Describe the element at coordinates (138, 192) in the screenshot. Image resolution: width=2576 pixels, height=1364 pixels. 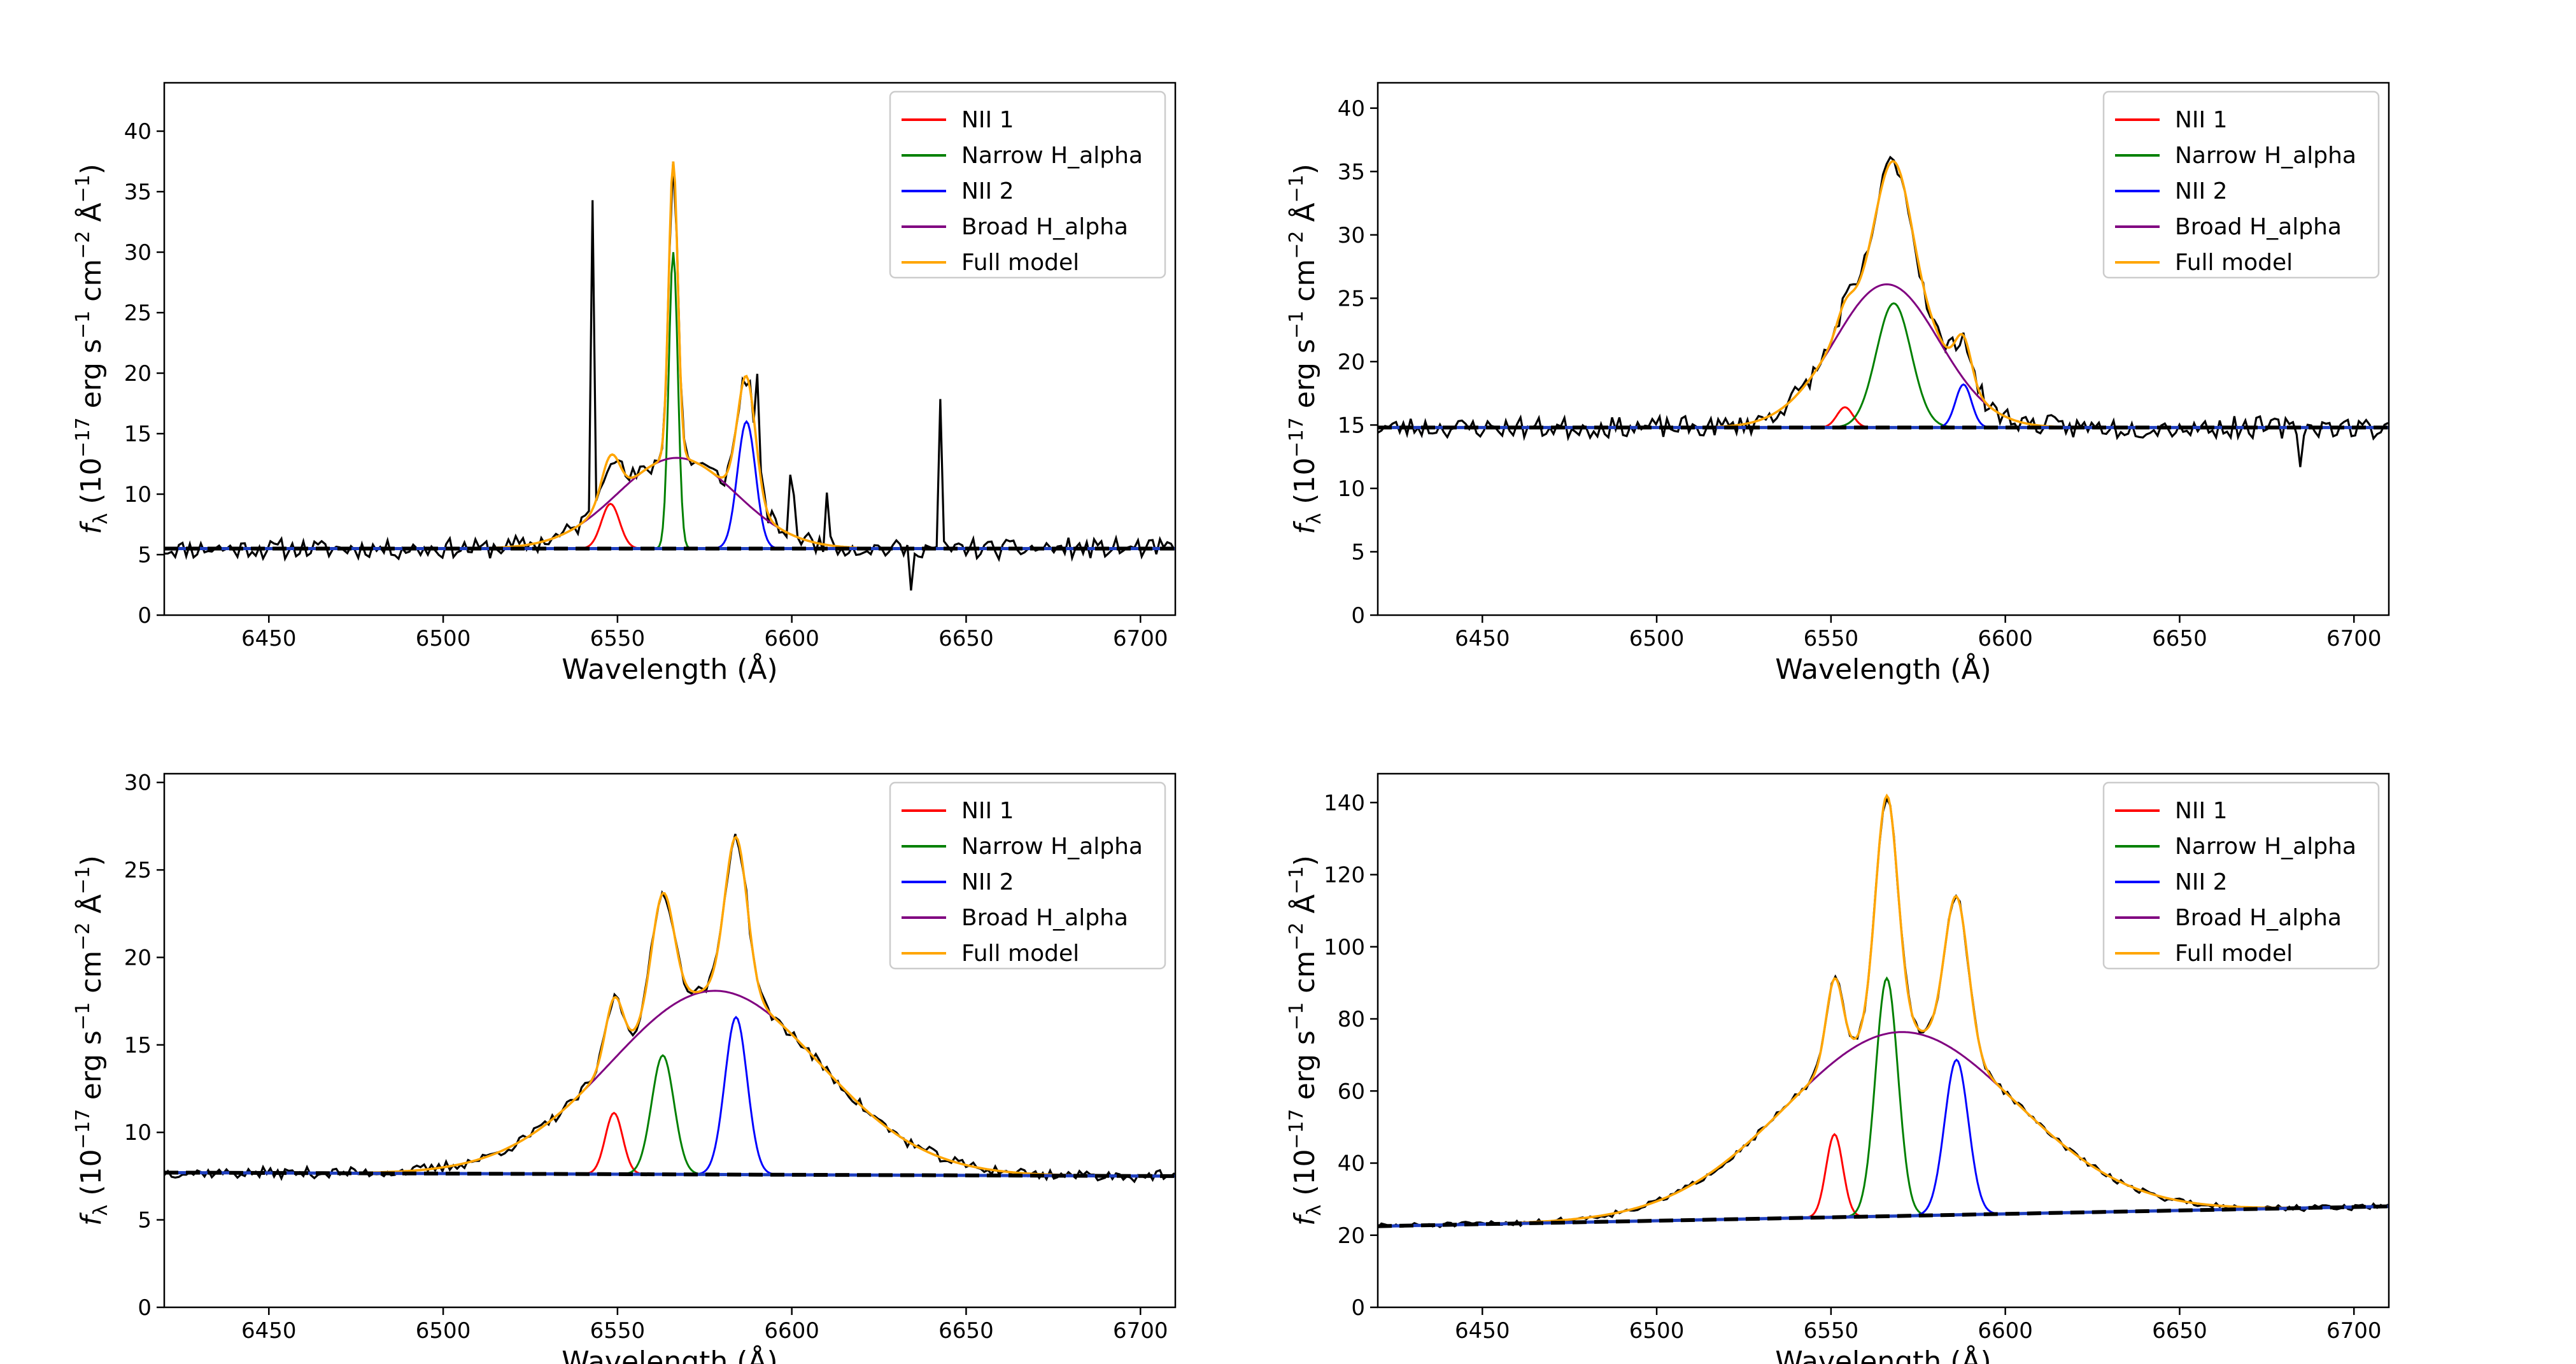
I see `y-tick-label: 35` at that location.